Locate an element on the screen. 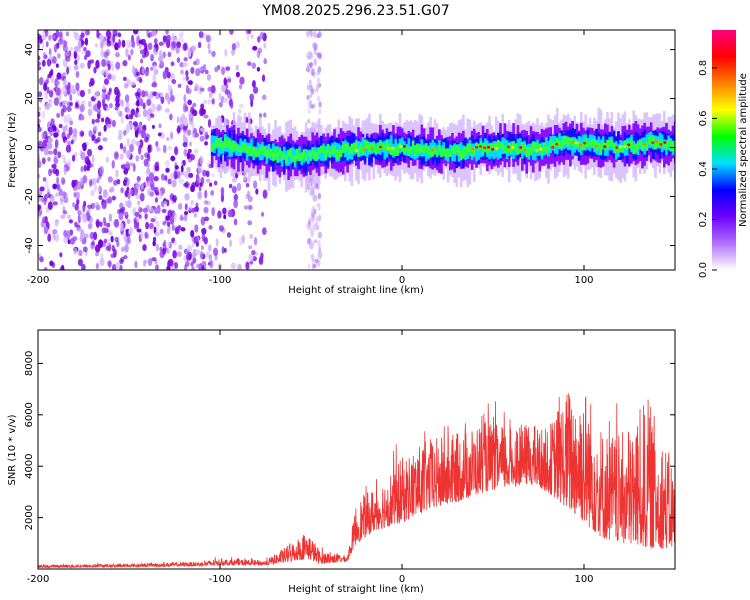 The height and width of the screenshot is (600, 750). colorbar-tick-label: 0.0 is located at coordinates (703, 270).